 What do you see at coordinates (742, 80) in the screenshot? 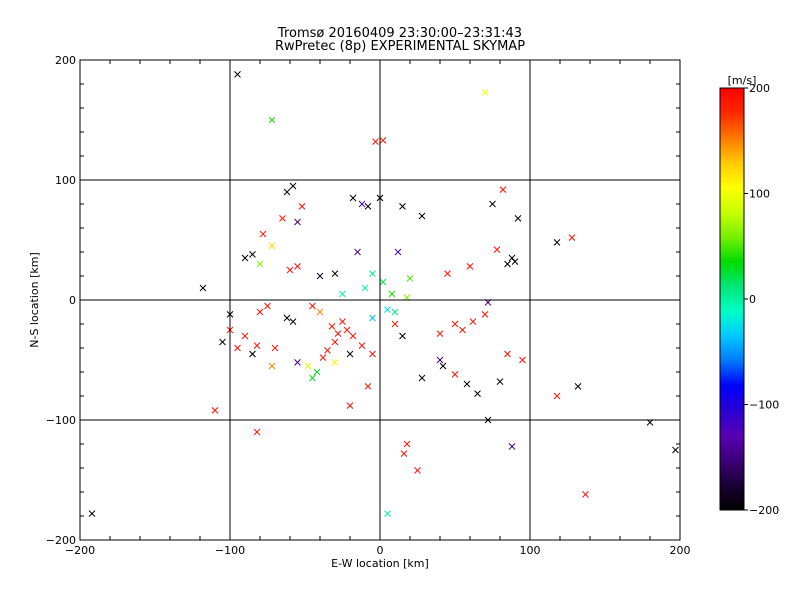
I see `colorbar-unit-label: [m/s]` at bounding box center [742, 80].